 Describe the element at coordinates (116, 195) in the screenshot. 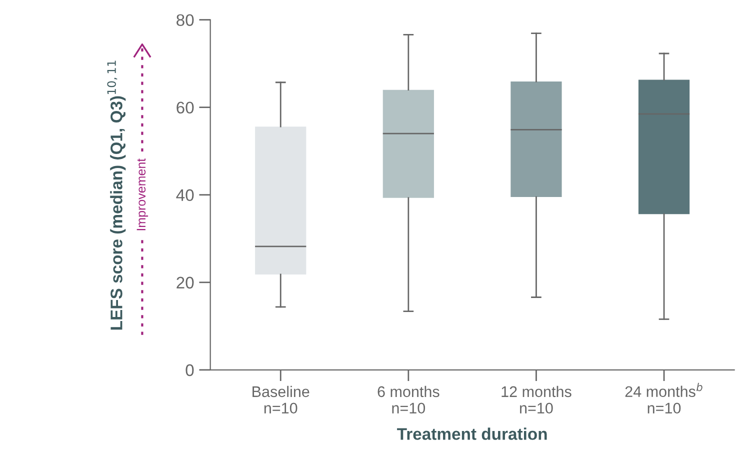

I see `y-axis-title: LEFS score (median) (Q1, Q3)$^{10,11}$` at that location.